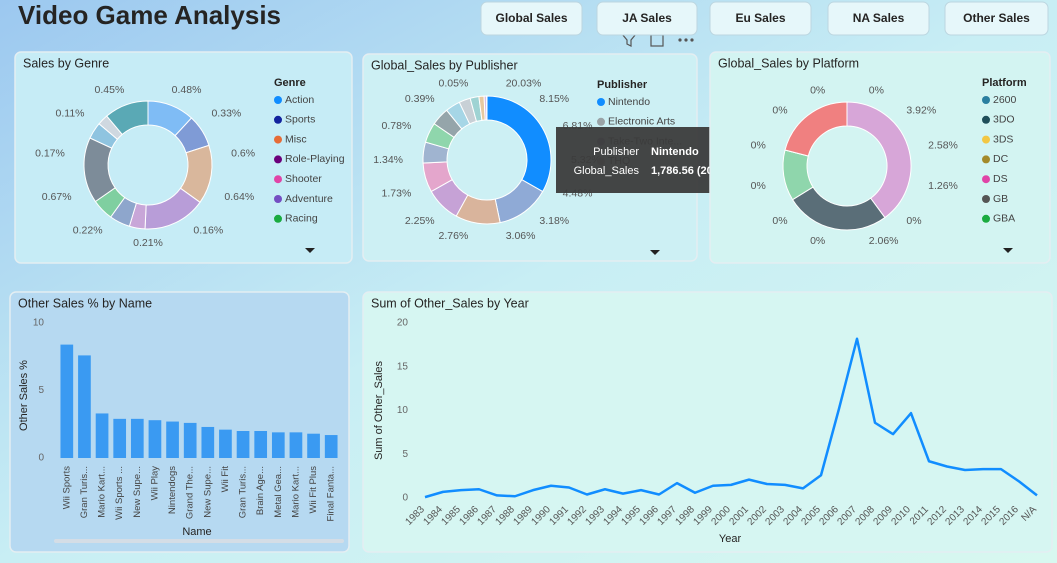  What do you see at coordinates (884, 241) in the screenshot?
I see `data-label: 2.06%` at bounding box center [884, 241].